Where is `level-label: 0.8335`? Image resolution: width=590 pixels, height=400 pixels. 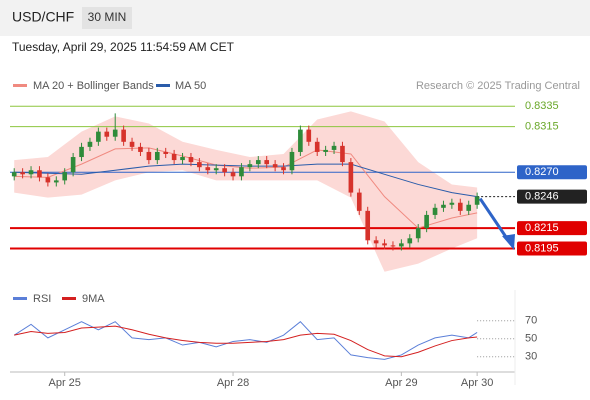
level-label: 0.8335 is located at coordinates (542, 106).